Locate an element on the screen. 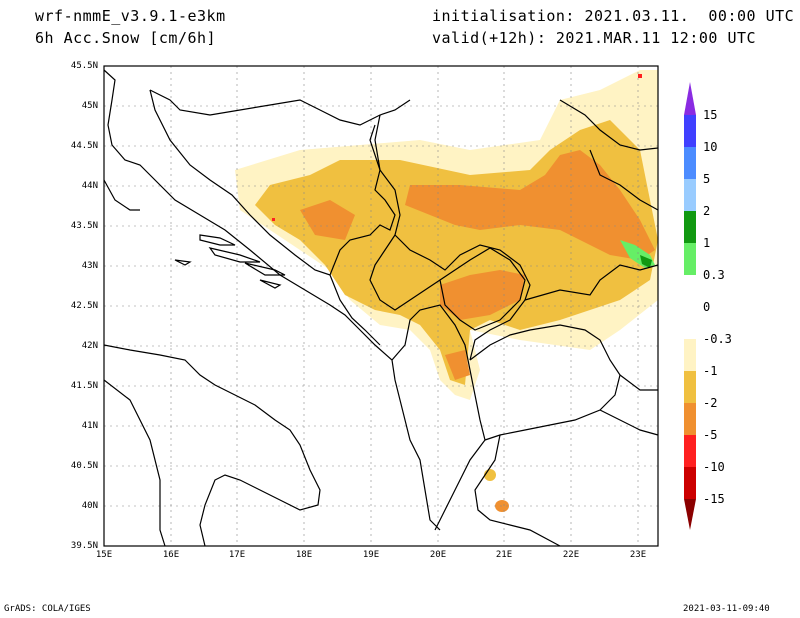  lon-label: 17E is located at coordinates (237, 555).